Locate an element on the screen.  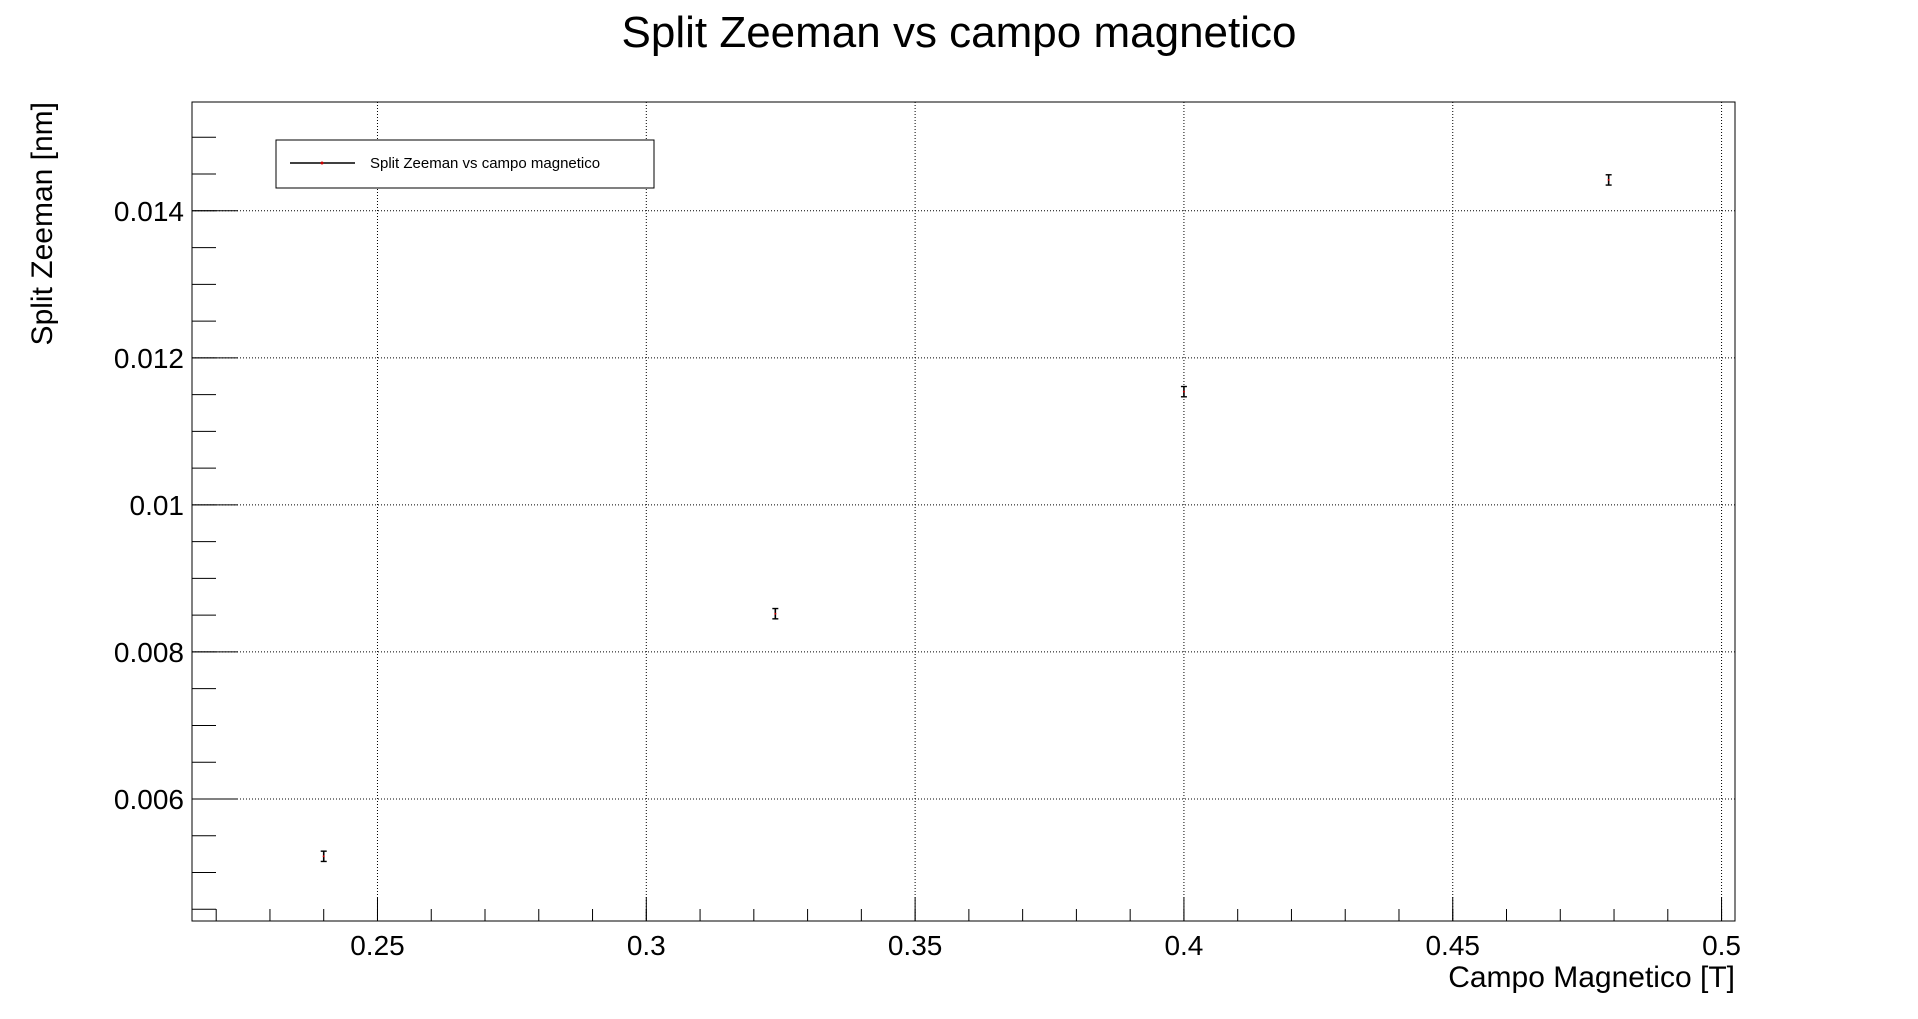
x-axis-label: Campo Magnetico [T] is located at coordinates (1591, 977).